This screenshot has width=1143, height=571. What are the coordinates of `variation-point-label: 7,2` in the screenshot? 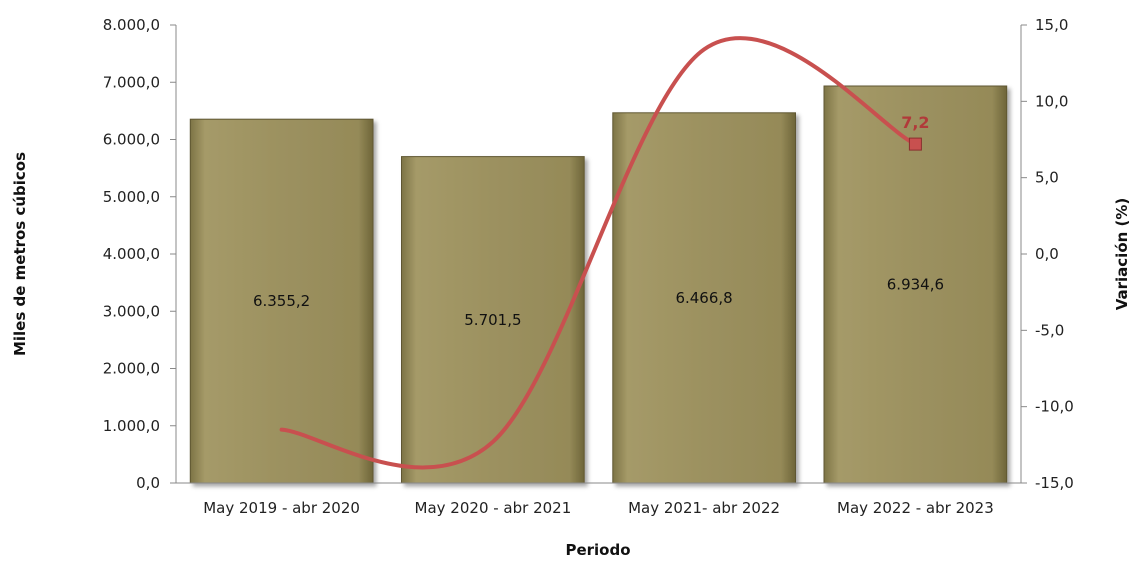 It's located at (915, 122).